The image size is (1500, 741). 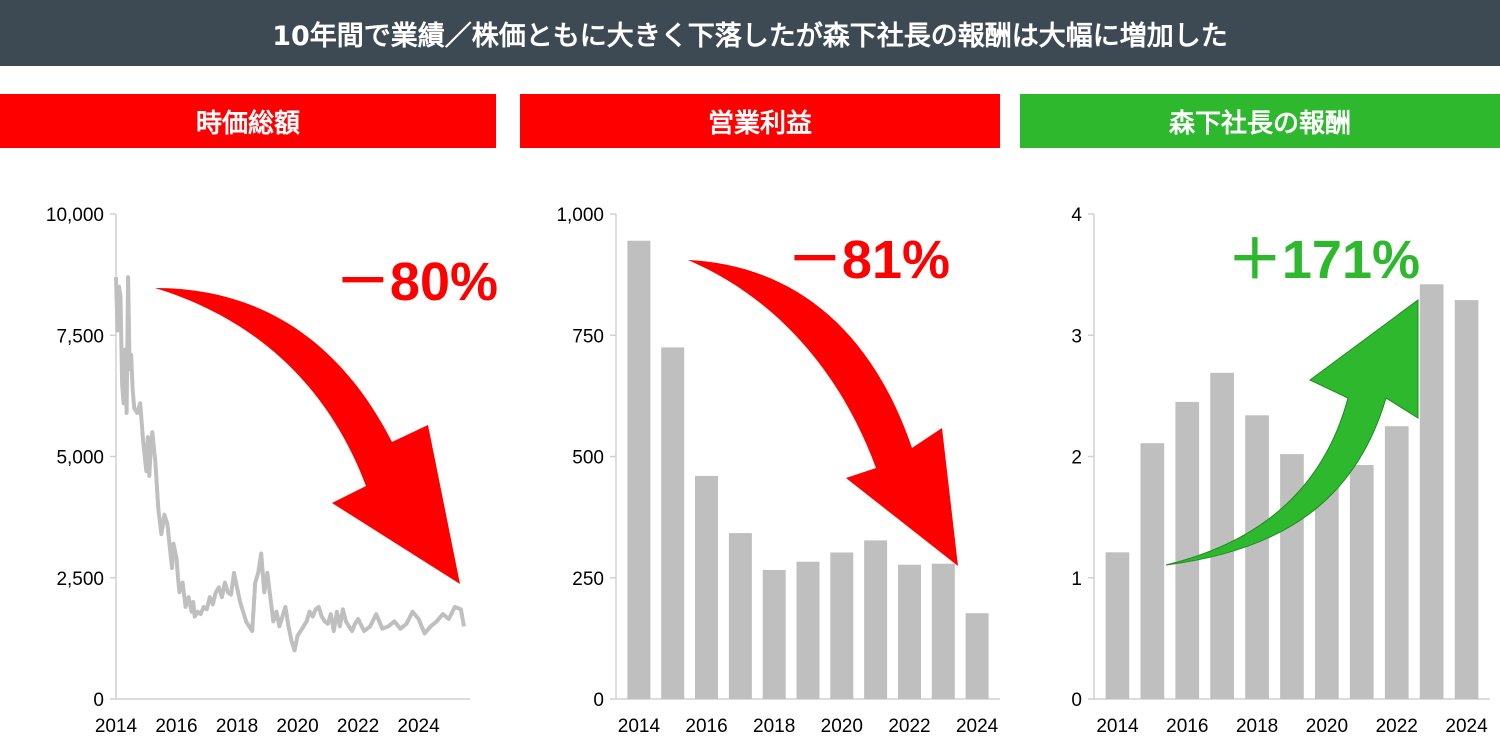 What do you see at coordinates (417, 282) in the screenshot?
I see `market-cap-change-label: －80%` at bounding box center [417, 282].